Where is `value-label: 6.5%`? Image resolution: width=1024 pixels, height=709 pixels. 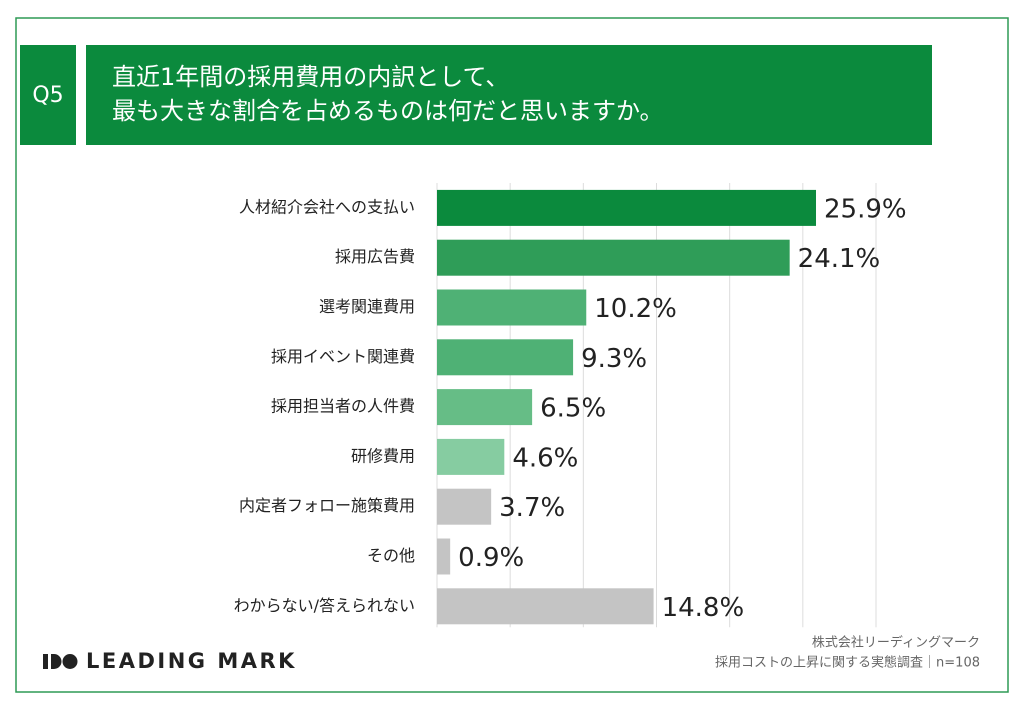 value-label: 6.5% is located at coordinates (573, 409).